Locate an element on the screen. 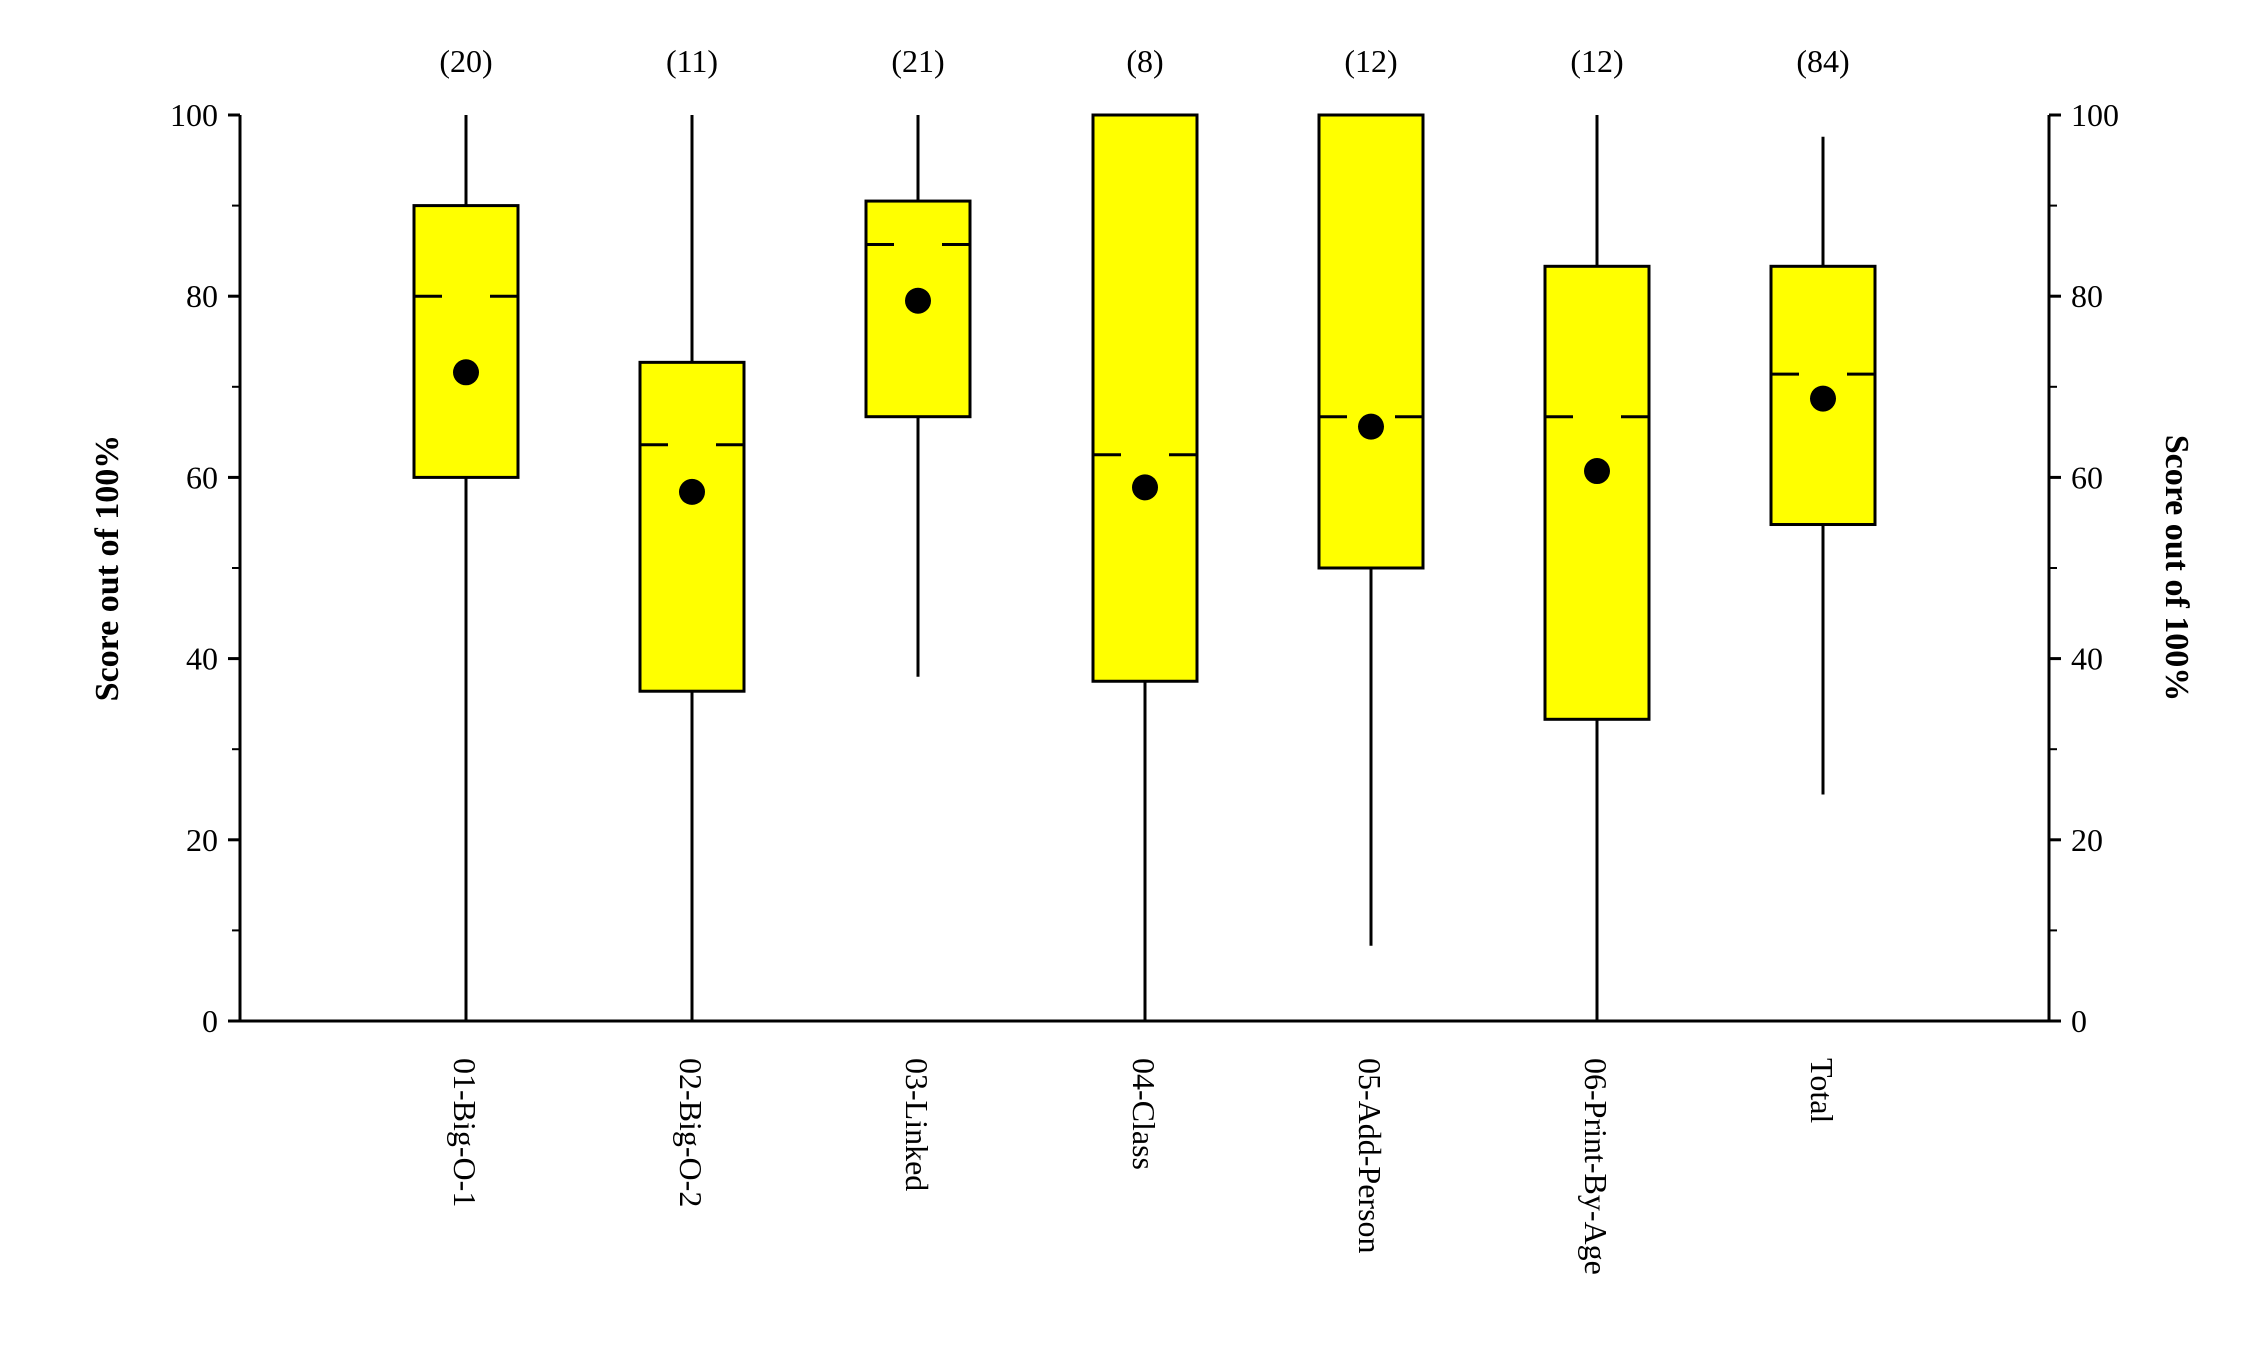  category-label: Total is located at coordinates (1822, 1090).